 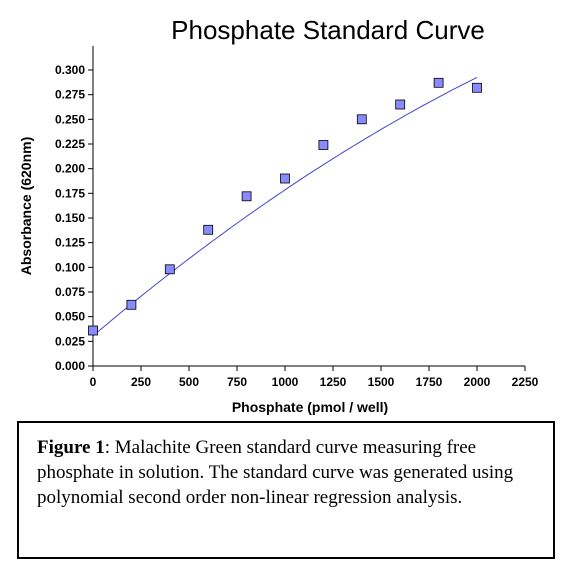 I want to click on y-tick-label: 0.300, so click(x=70, y=70).